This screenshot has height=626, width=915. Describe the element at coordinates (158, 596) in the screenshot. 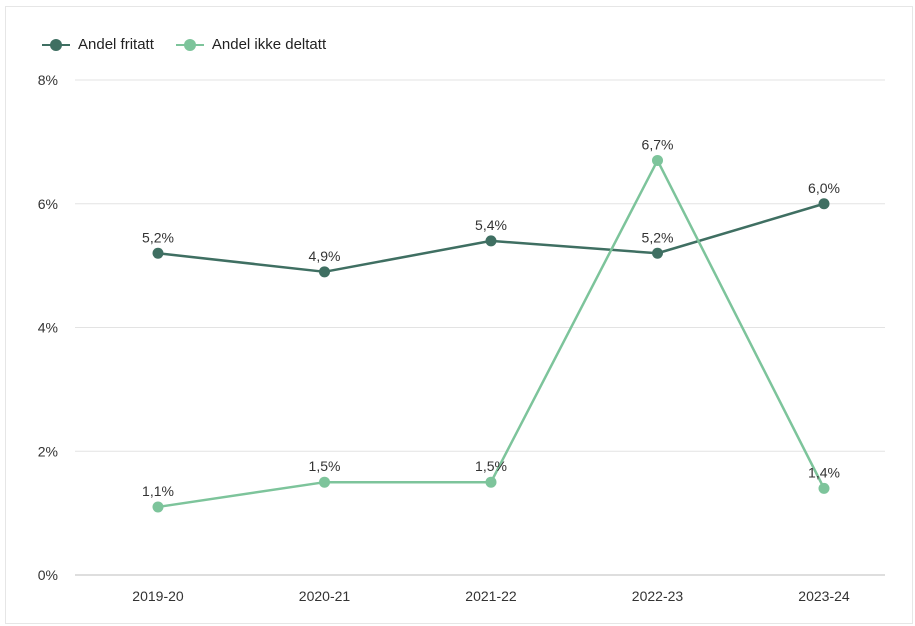

I see `x-tick-label: 2019-20` at that location.